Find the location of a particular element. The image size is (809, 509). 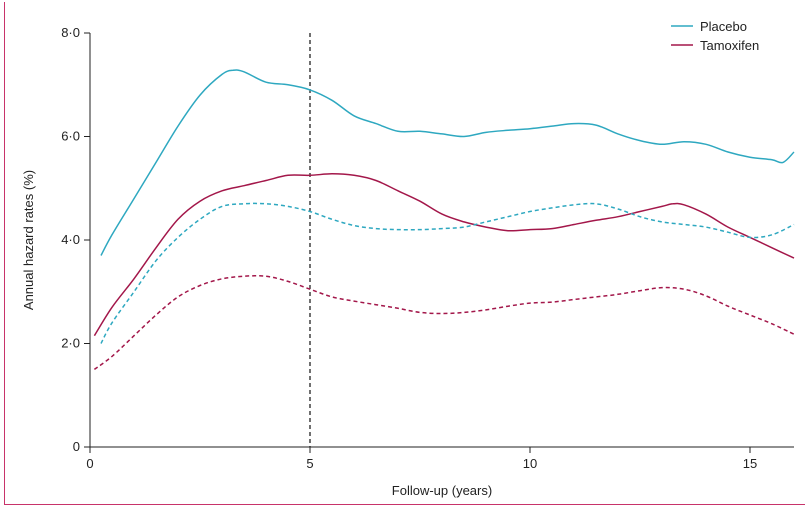

x-tick-label: 0 is located at coordinates (89, 463).